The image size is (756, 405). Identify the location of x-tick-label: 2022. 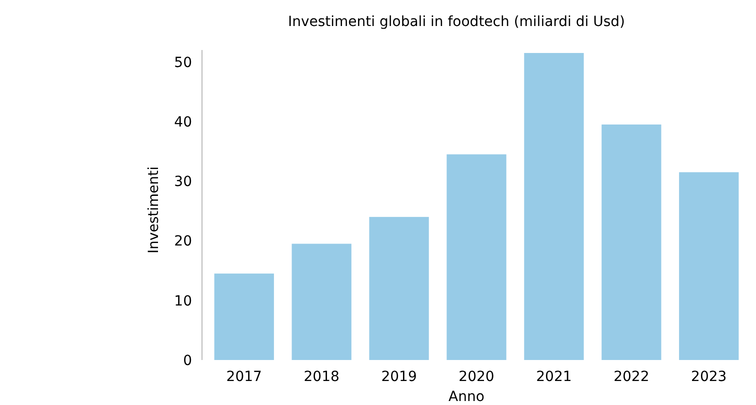
(632, 377).